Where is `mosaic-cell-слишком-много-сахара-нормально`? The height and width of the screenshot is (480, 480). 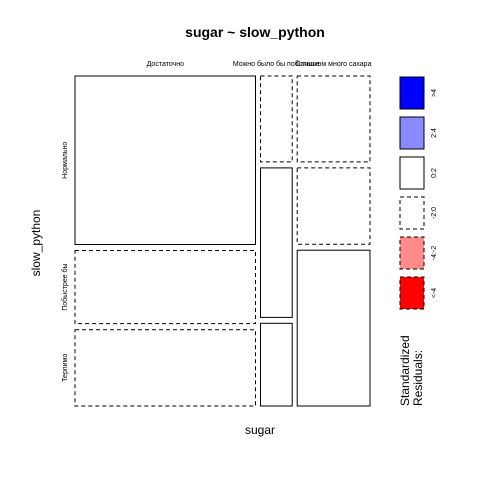 mosaic-cell-слишком-много-сахара-нормально is located at coordinates (333, 119).